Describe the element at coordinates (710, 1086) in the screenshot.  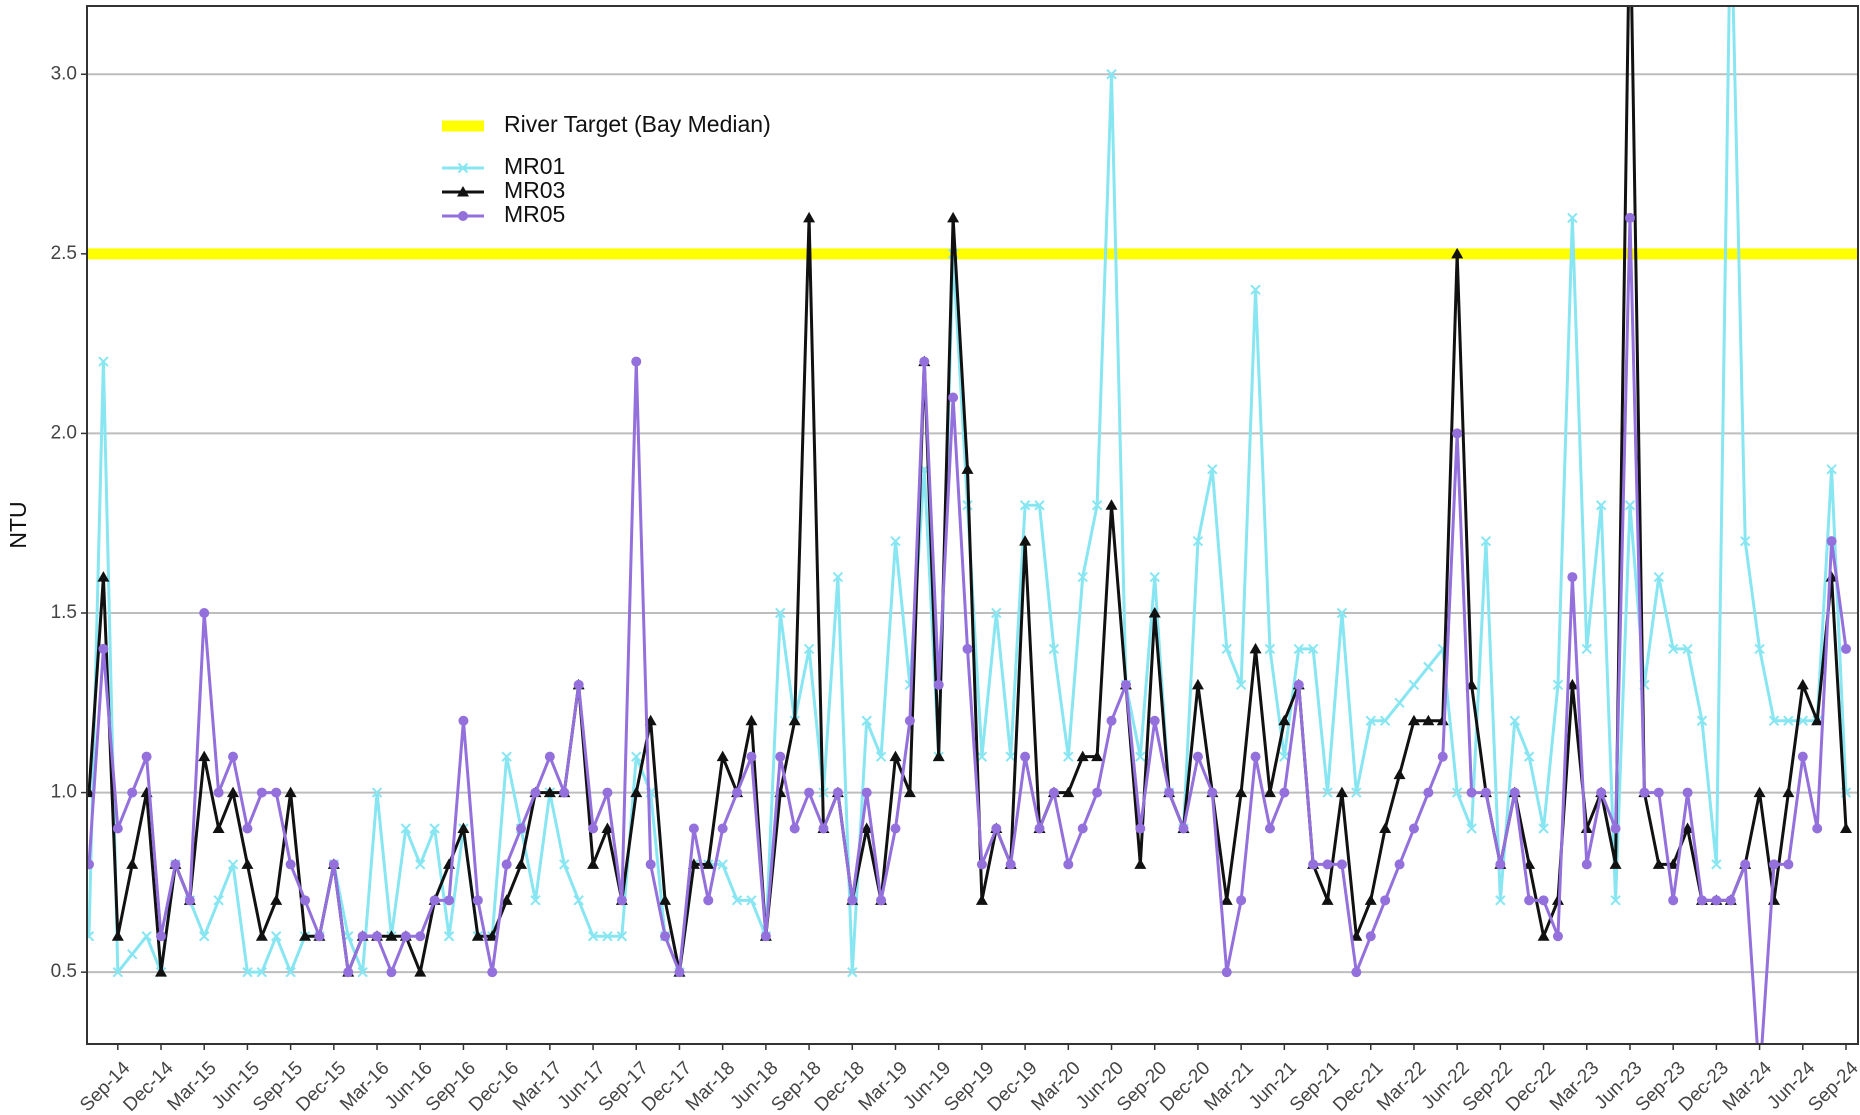
I see `x-tick-label: Mar-18` at that location.